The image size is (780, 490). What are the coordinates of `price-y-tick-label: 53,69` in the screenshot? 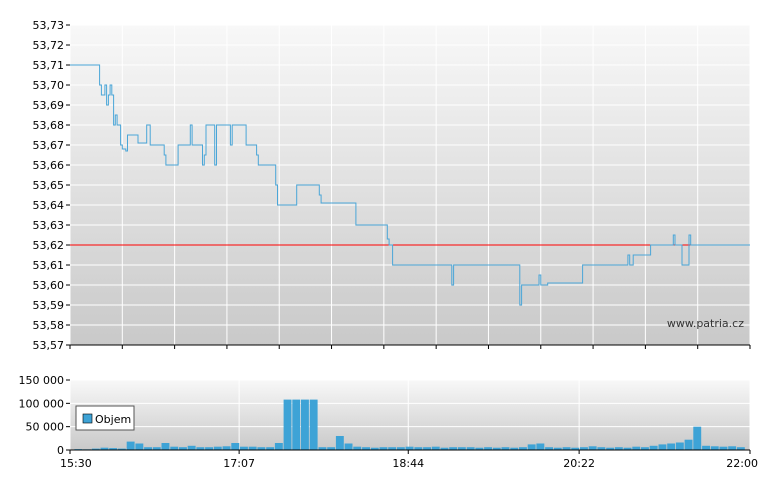 It's located at (49, 105).